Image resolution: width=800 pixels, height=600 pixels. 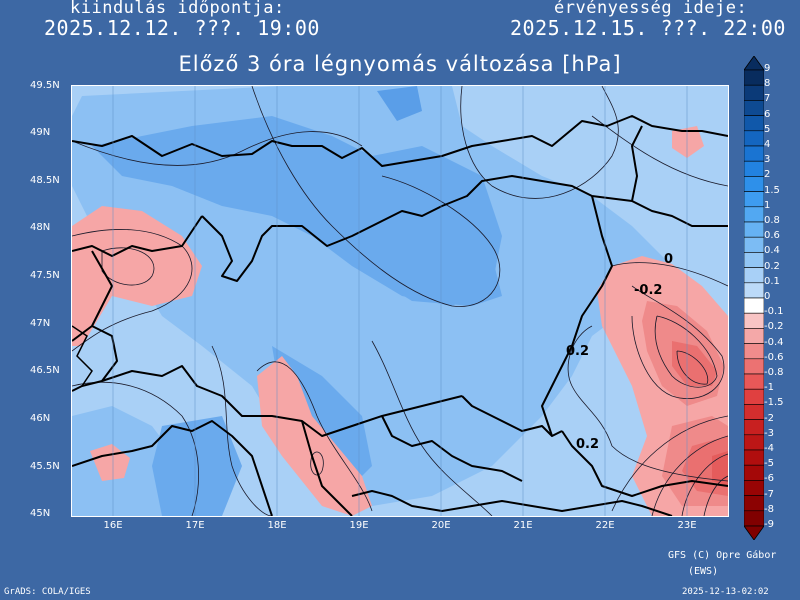 I want to click on legend-label: -4, so click(x=769, y=448).